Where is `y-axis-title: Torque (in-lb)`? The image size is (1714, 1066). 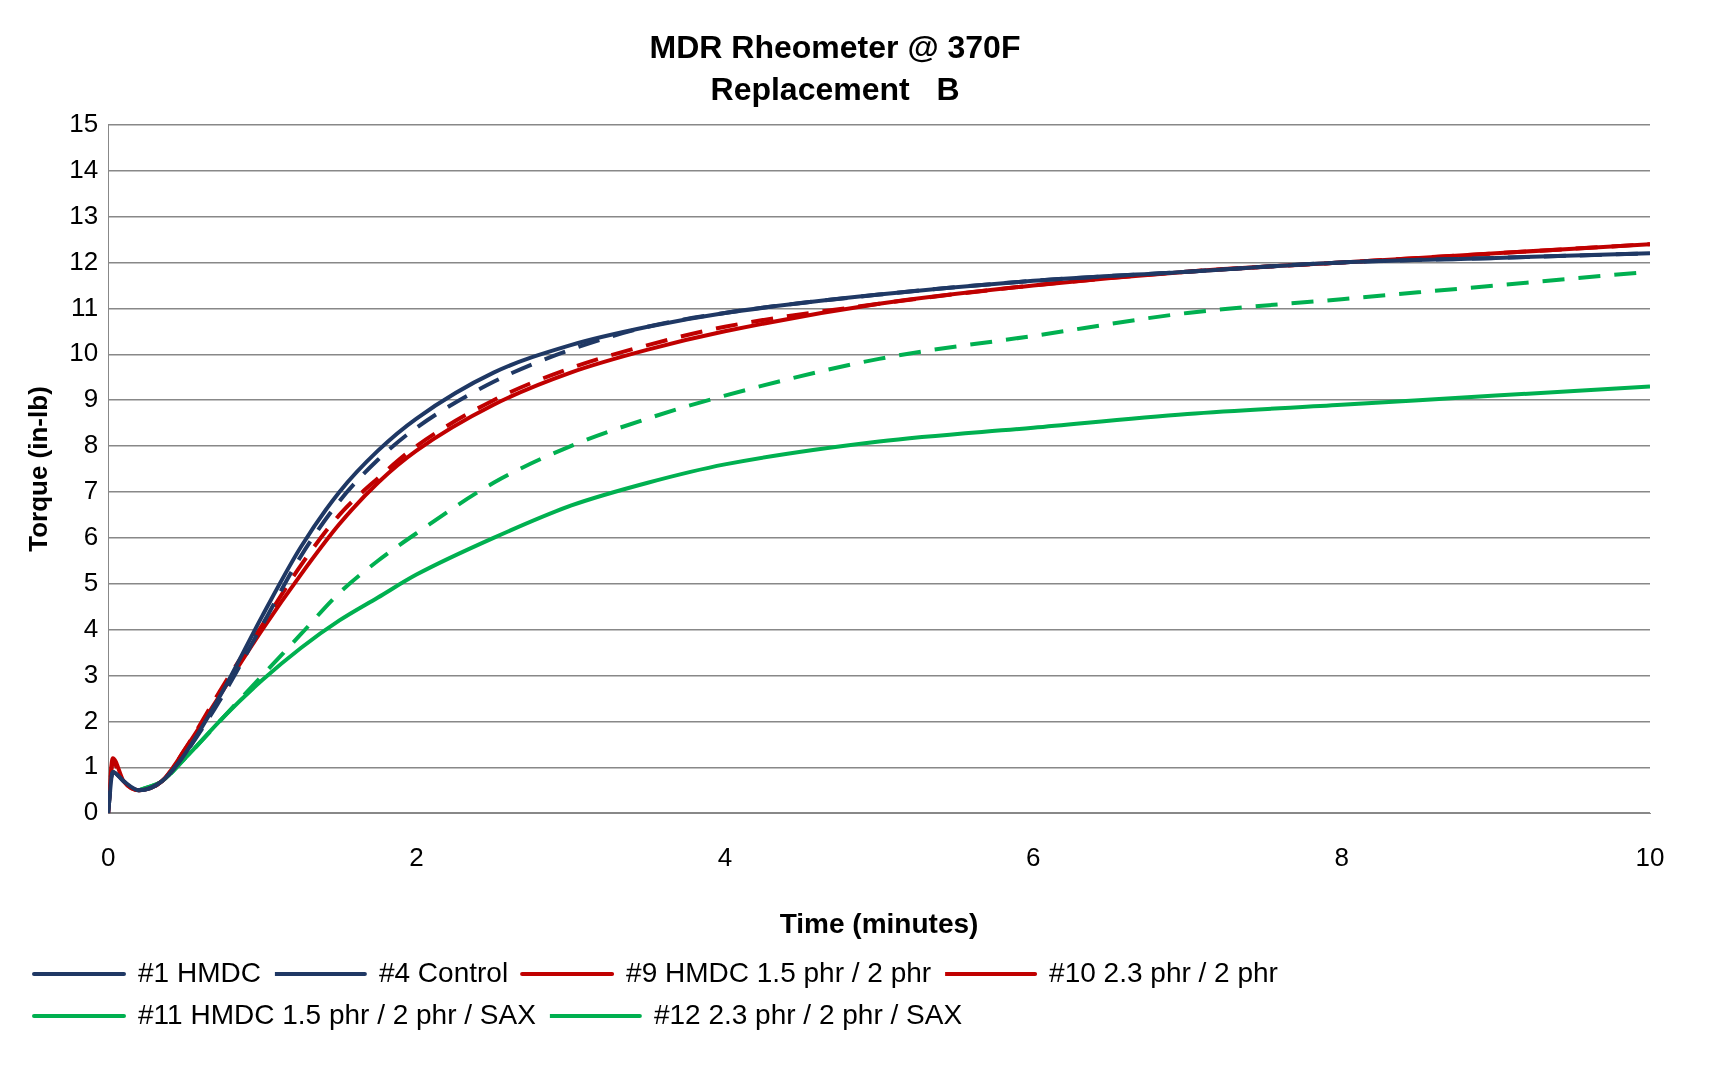 y-axis-title: Torque (in-lb) is located at coordinates (37, 469).